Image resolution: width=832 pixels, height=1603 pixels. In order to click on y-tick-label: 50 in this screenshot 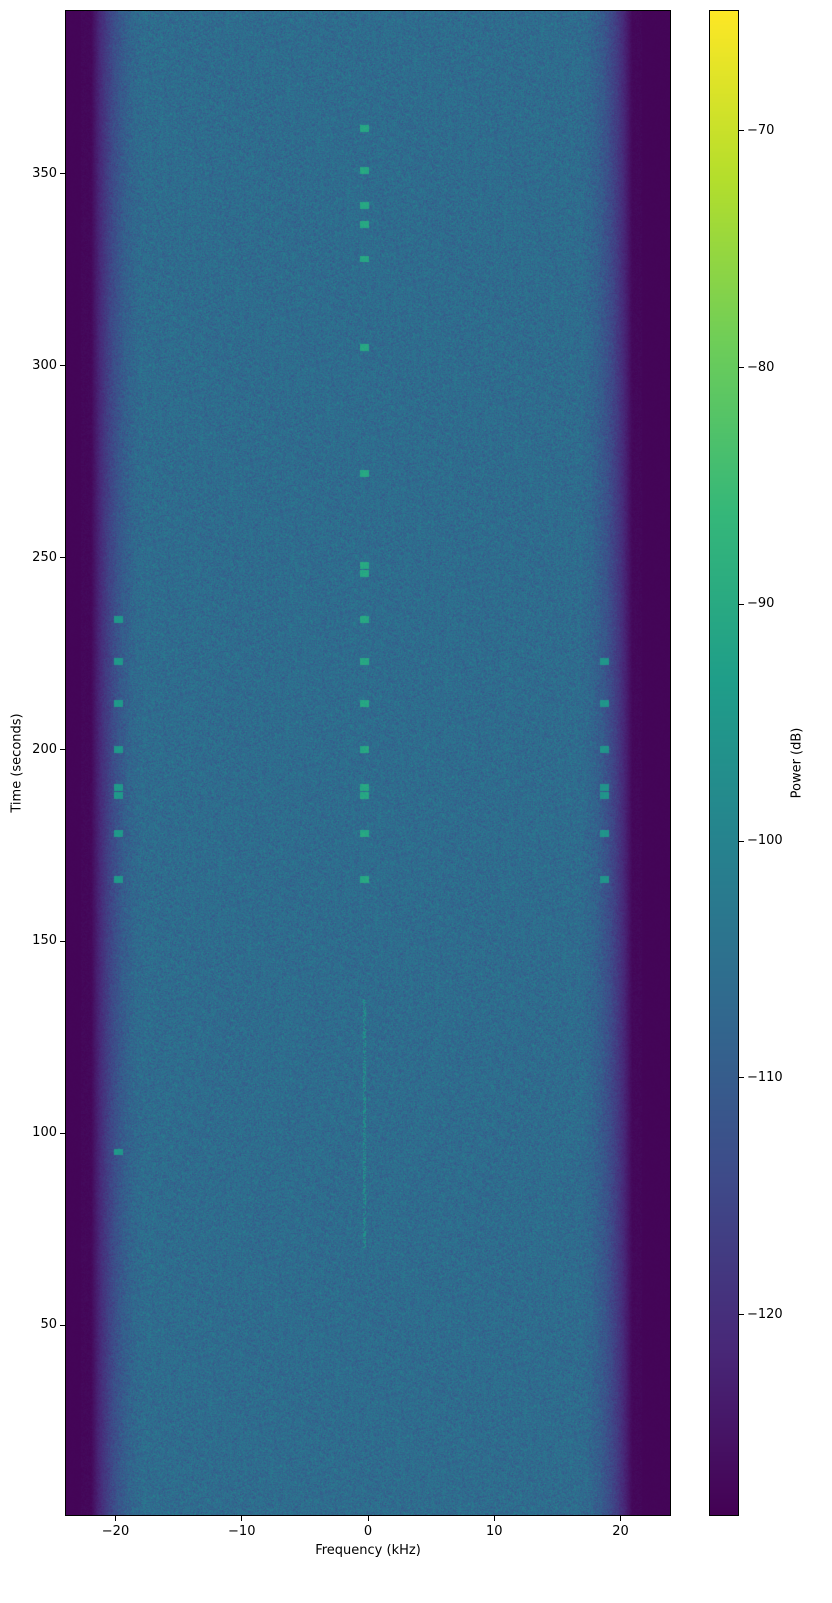, I will do `click(48, 1325)`.